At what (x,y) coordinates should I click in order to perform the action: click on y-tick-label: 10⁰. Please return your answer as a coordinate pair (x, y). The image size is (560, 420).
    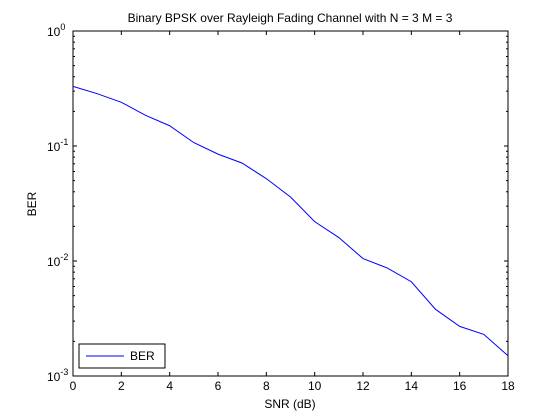
    Looking at the image, I should click on (56, 30).